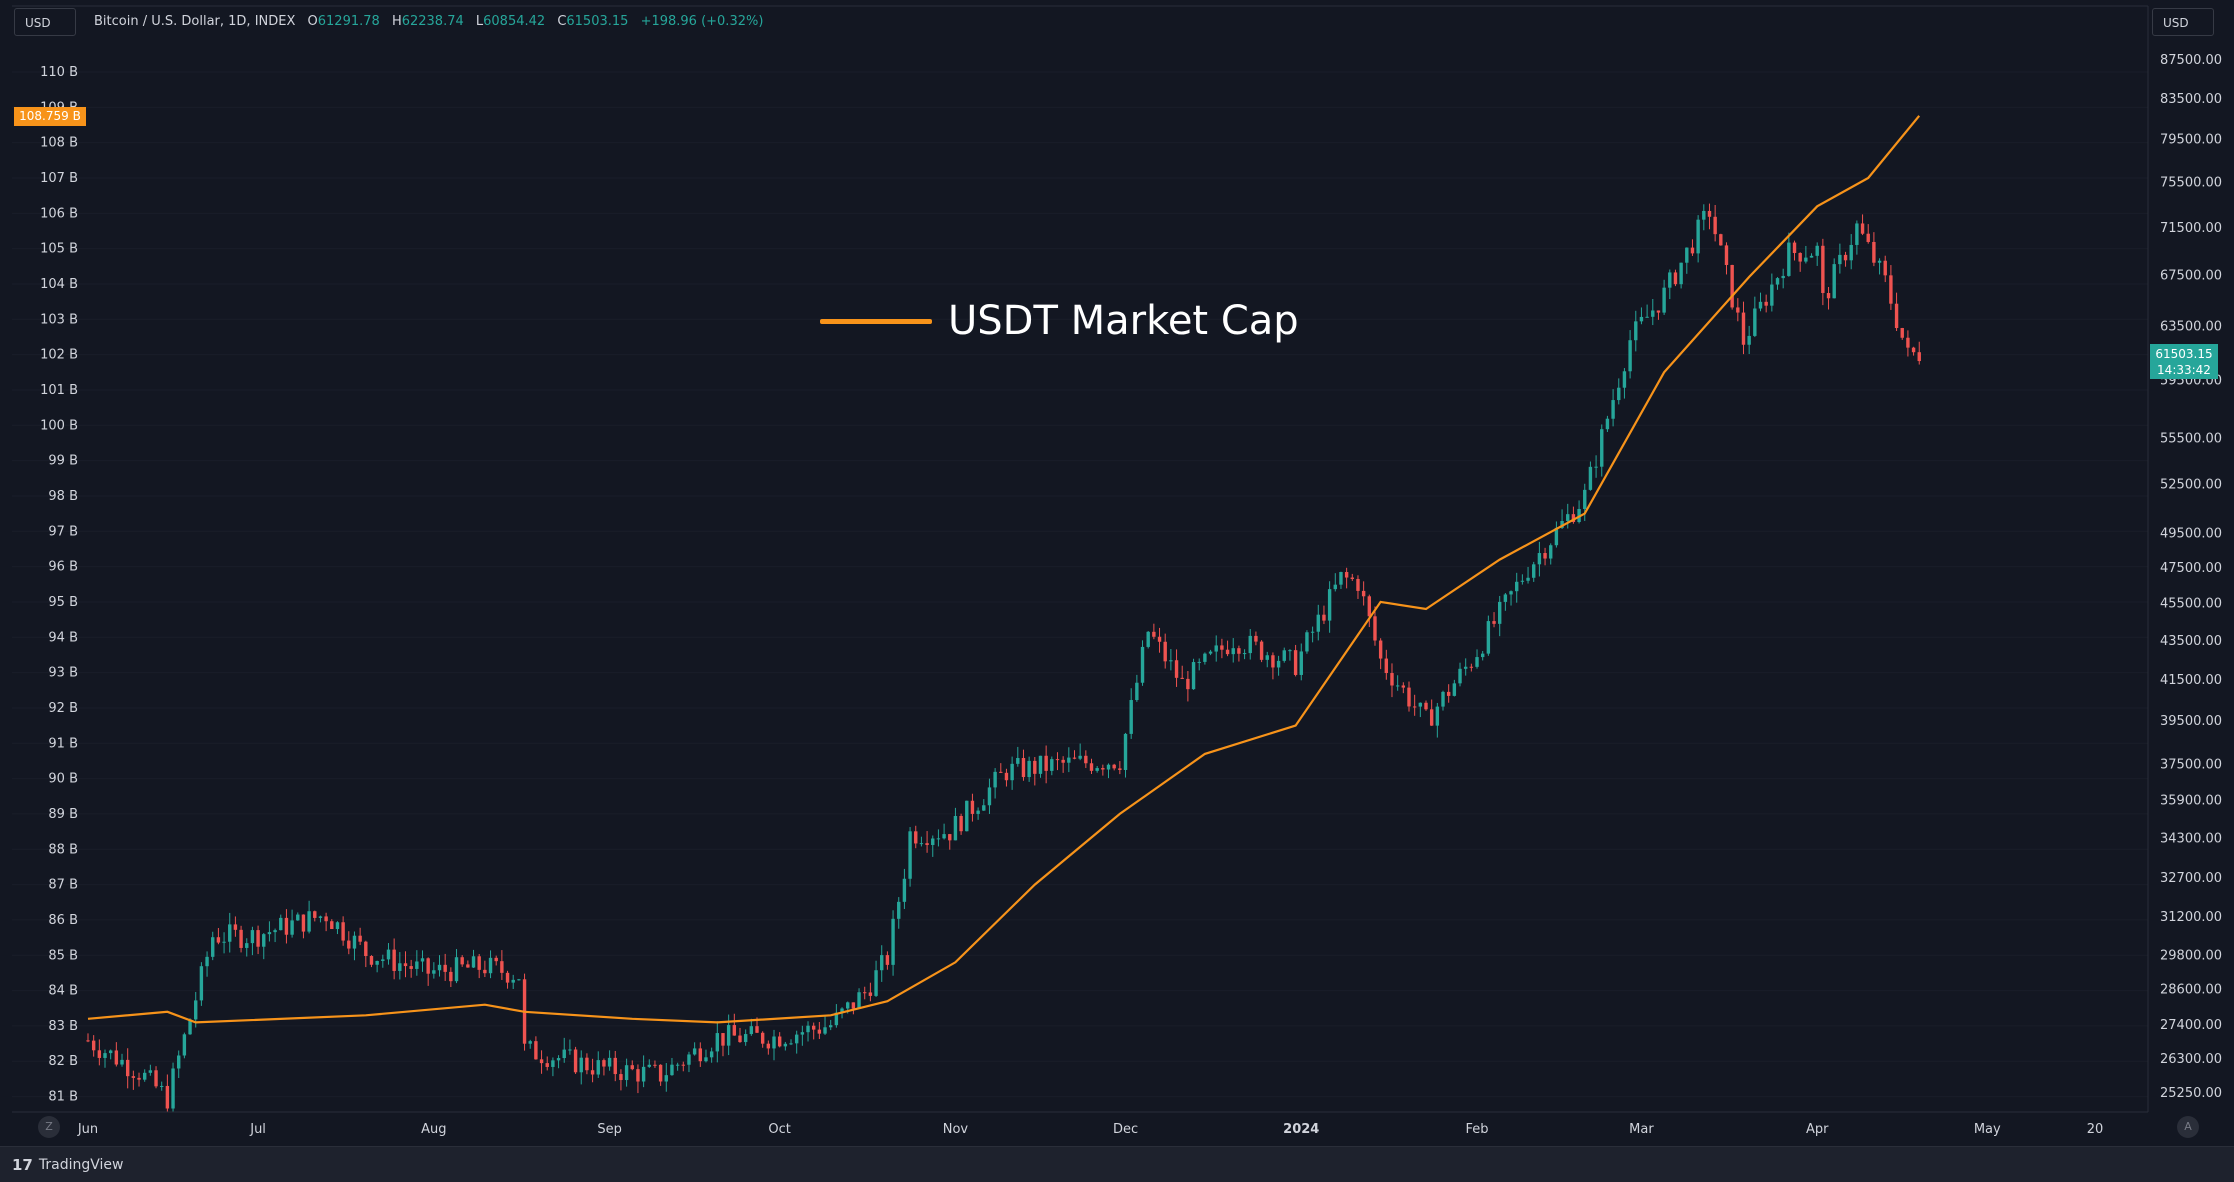  What do you see at coordinates (2191, 276) in the screenshot?
I see `right-axis-tick: 67500.00` at bounding box center [2191, 276].